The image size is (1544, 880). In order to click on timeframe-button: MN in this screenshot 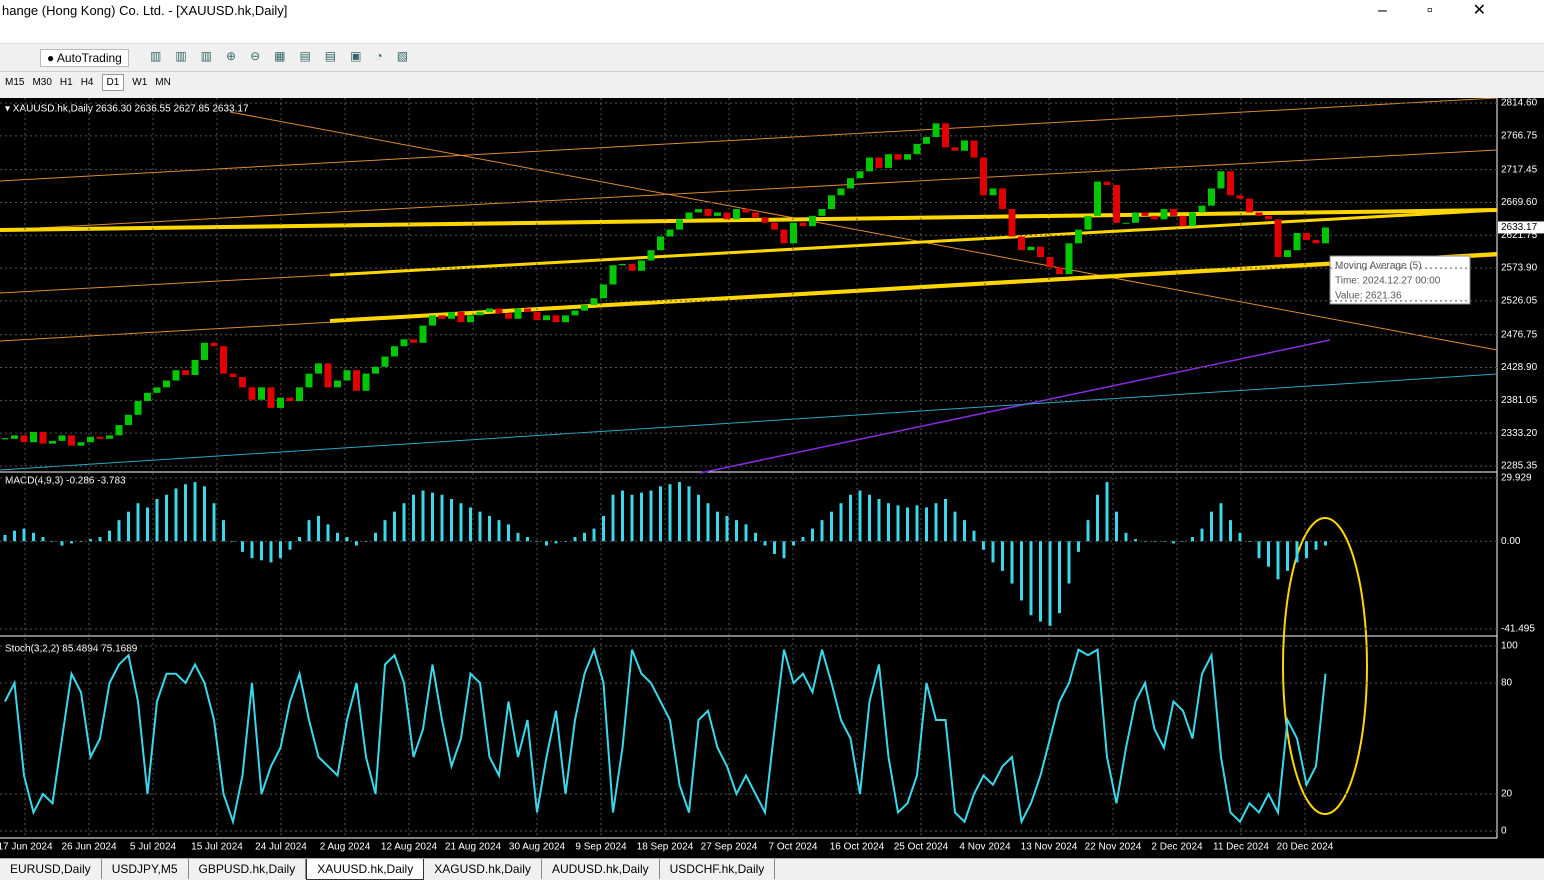, I will do `click(163, 82)`.